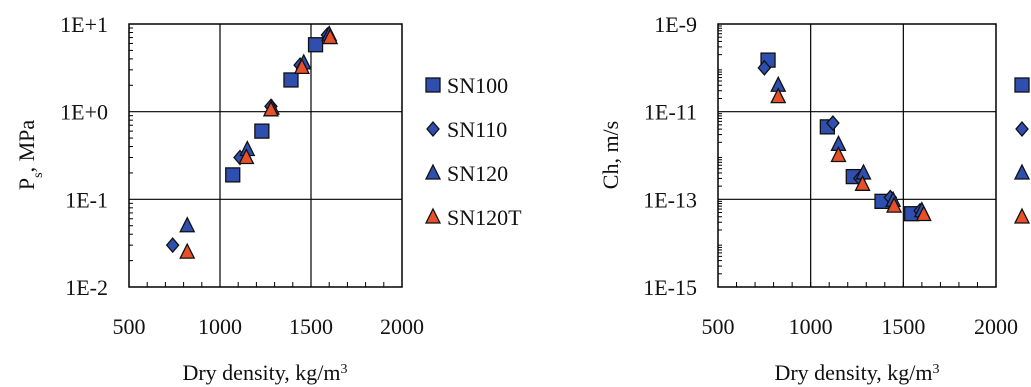  I want to click on y-tick-label: 1E-9, so click(675, 24).